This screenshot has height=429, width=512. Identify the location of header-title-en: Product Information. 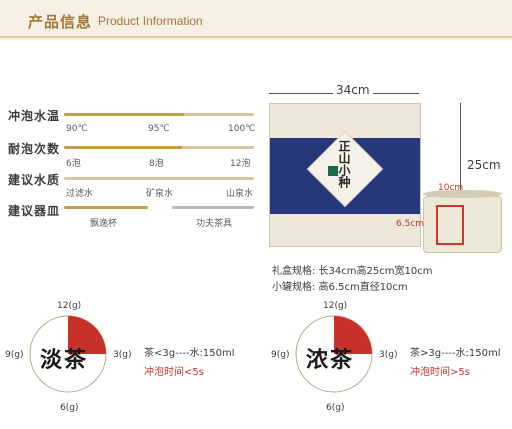
(150, 21).